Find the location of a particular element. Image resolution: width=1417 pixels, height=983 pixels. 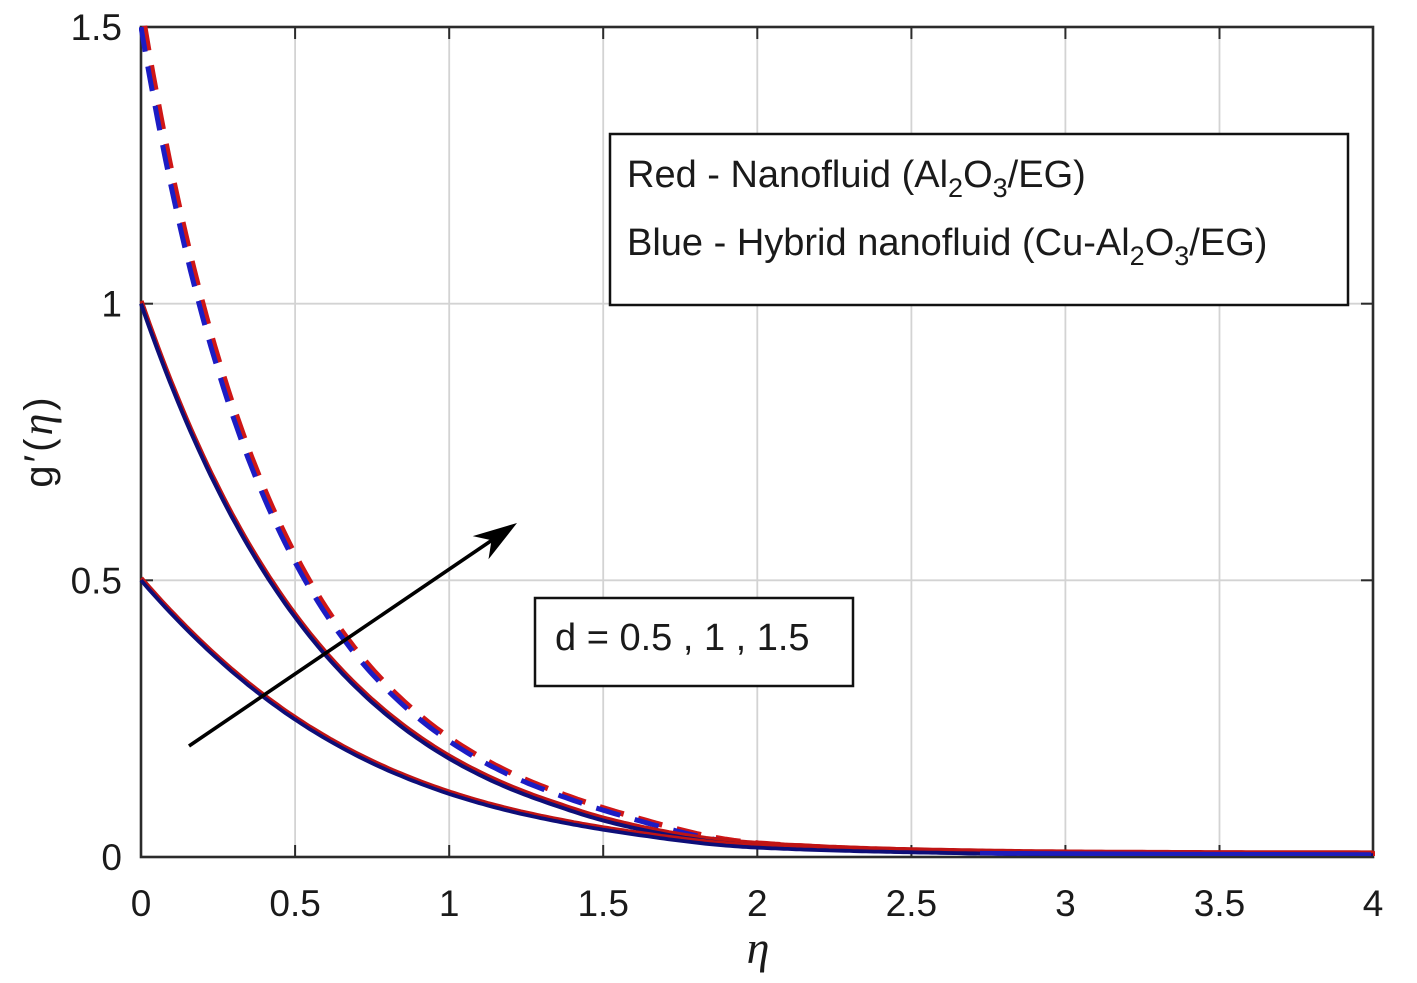

svg-text: d = 0.5 , 1 , 1.5 is located at coordinates (682, 638).